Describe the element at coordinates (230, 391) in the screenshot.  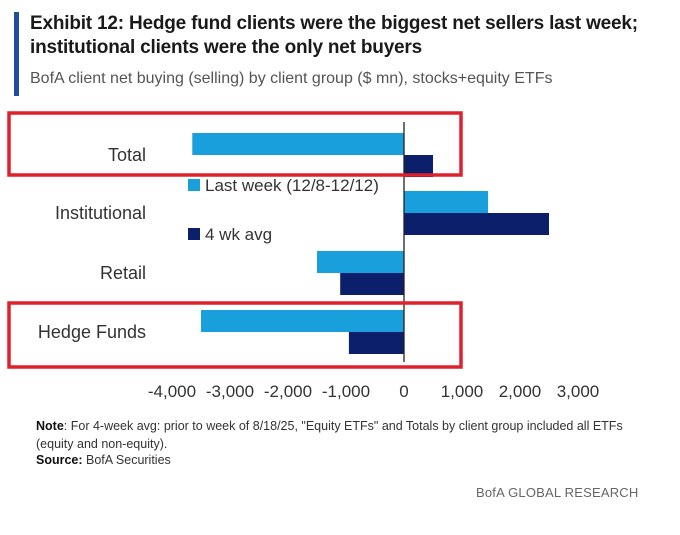
I see `x-tick-label: -3,000` at that location.